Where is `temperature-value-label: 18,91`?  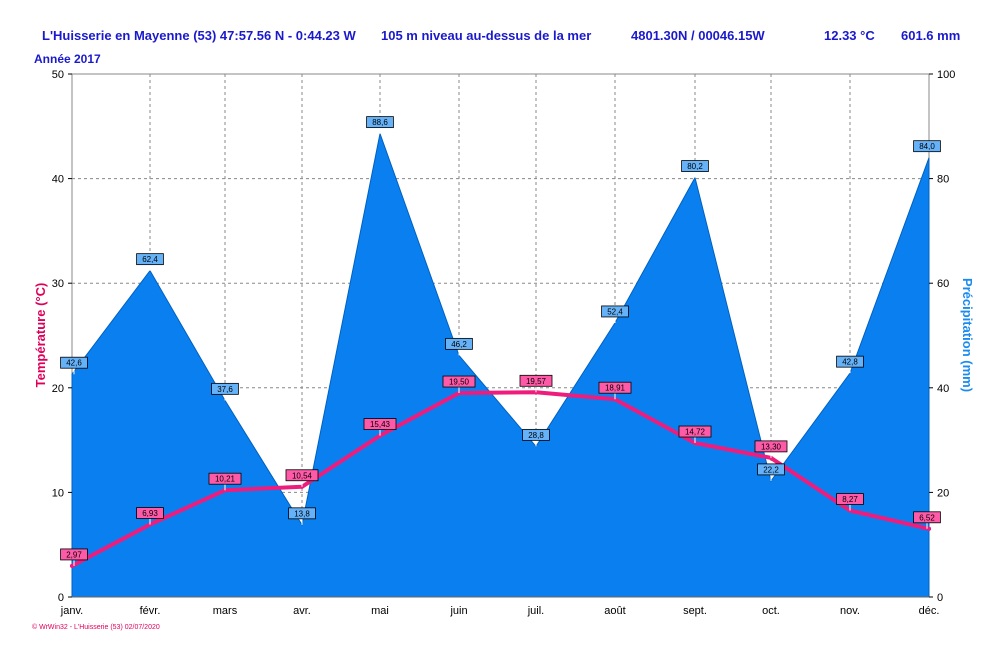
temperature-value-label: 18,91 is located at coordinates (615, 390).